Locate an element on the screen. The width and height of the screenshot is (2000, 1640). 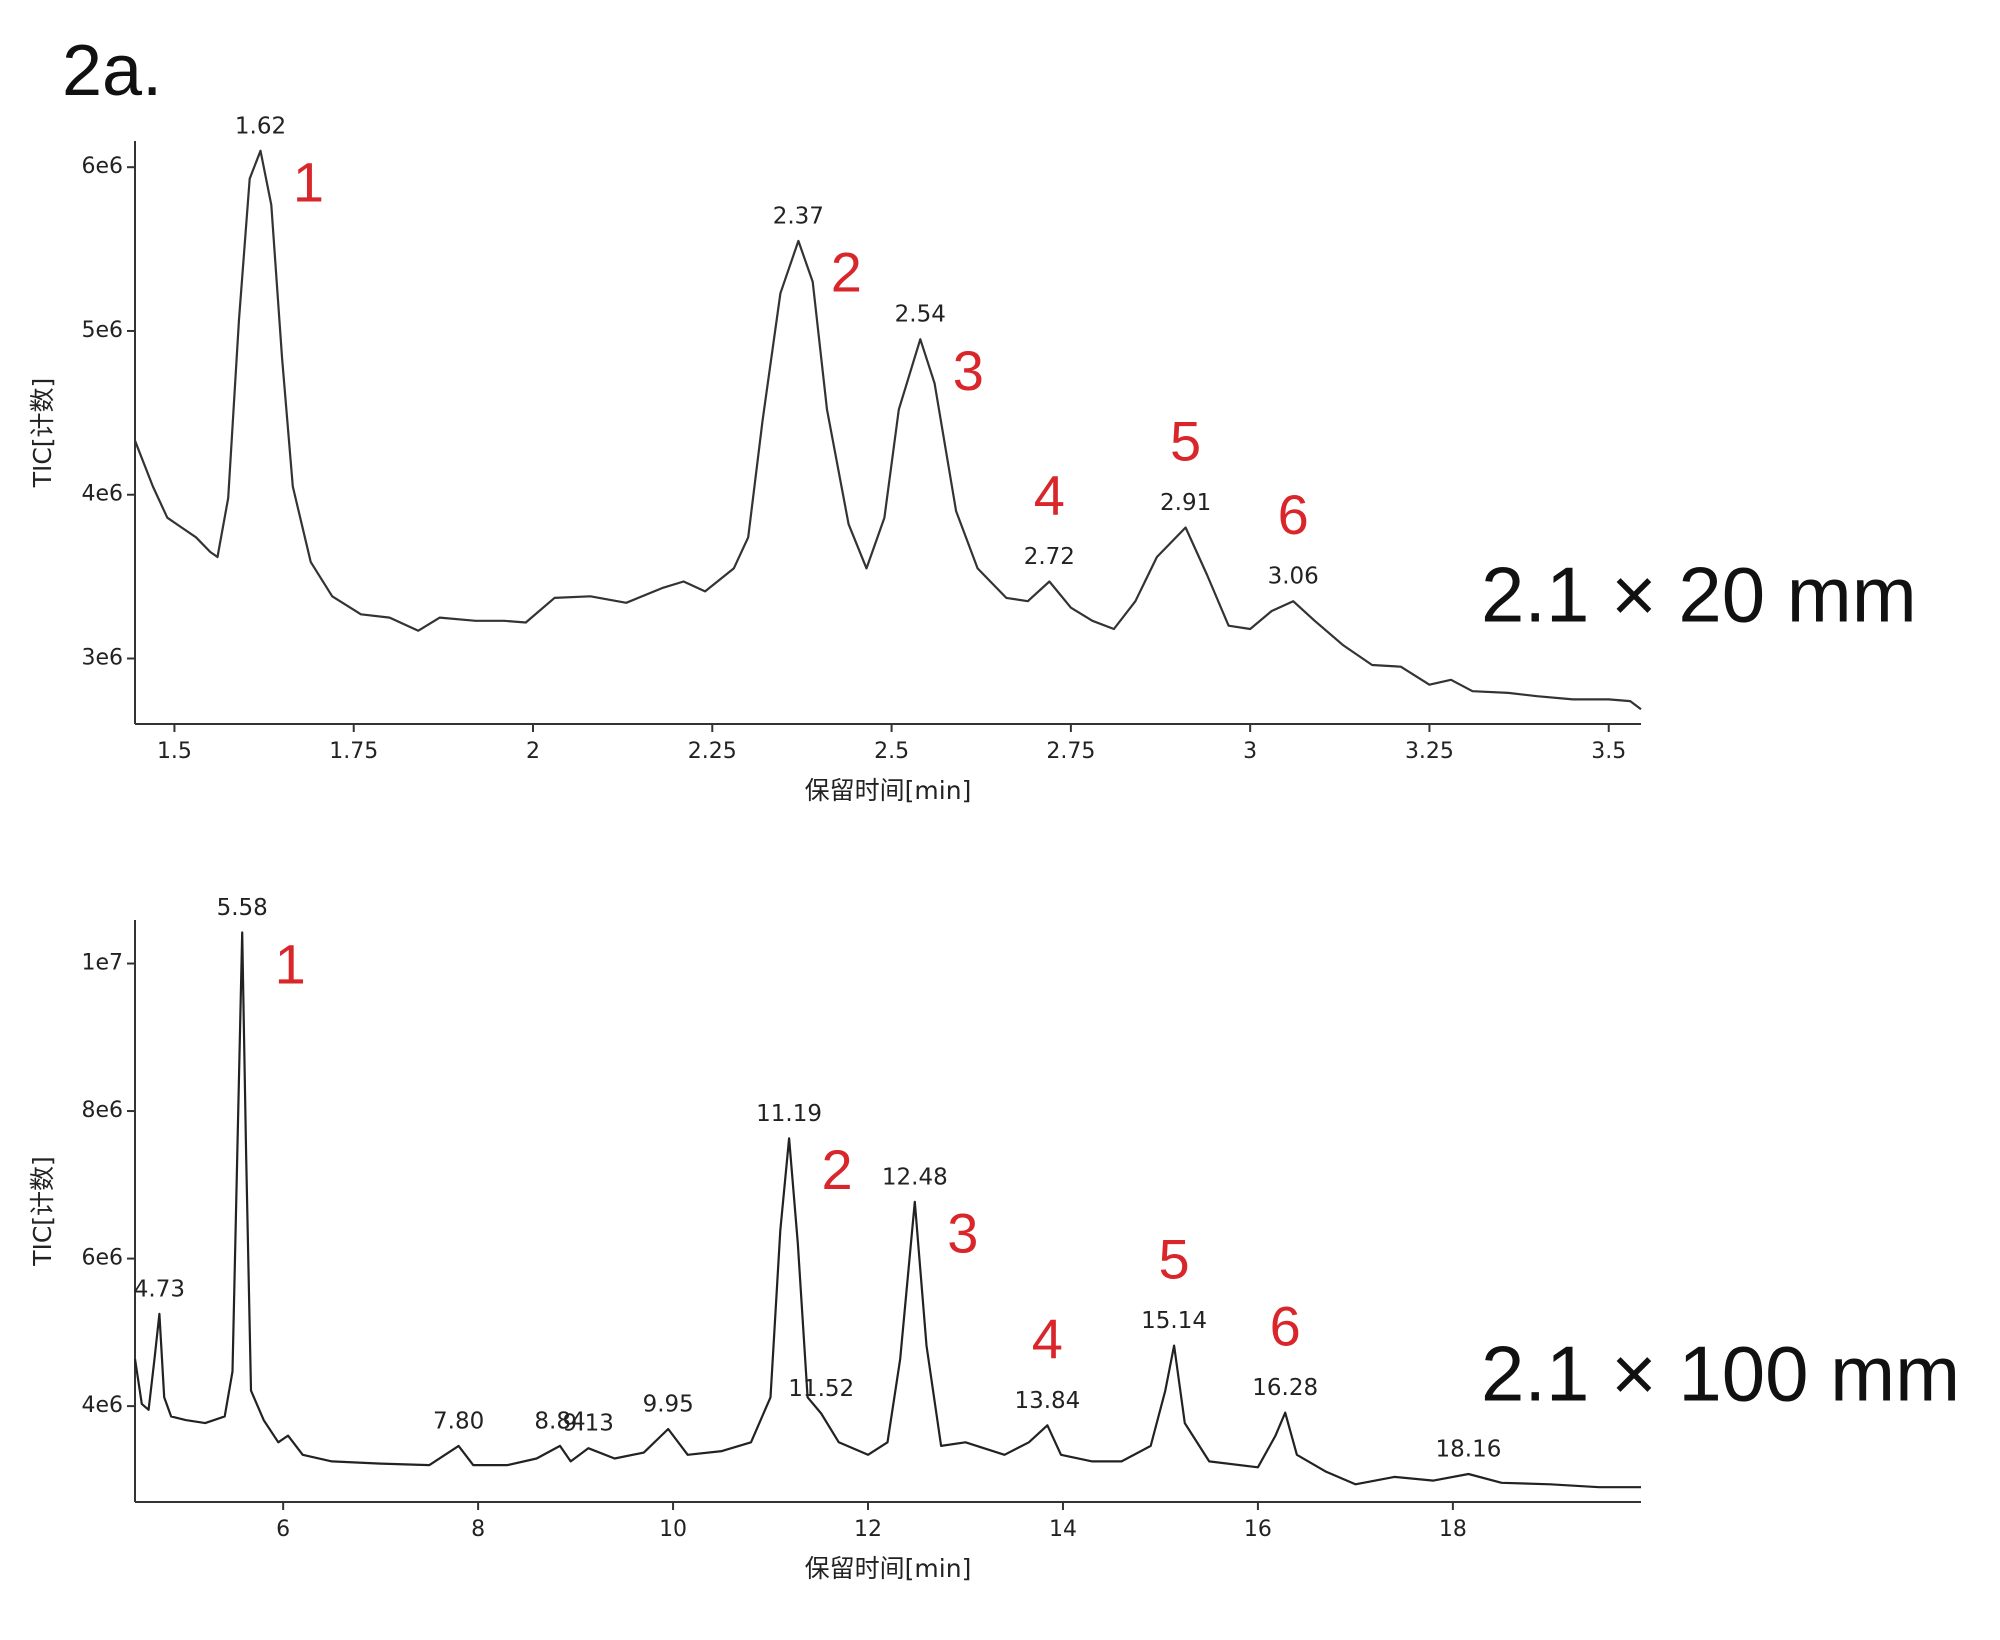
peak-label: 8.84 is located at coordinates (559, 1421).